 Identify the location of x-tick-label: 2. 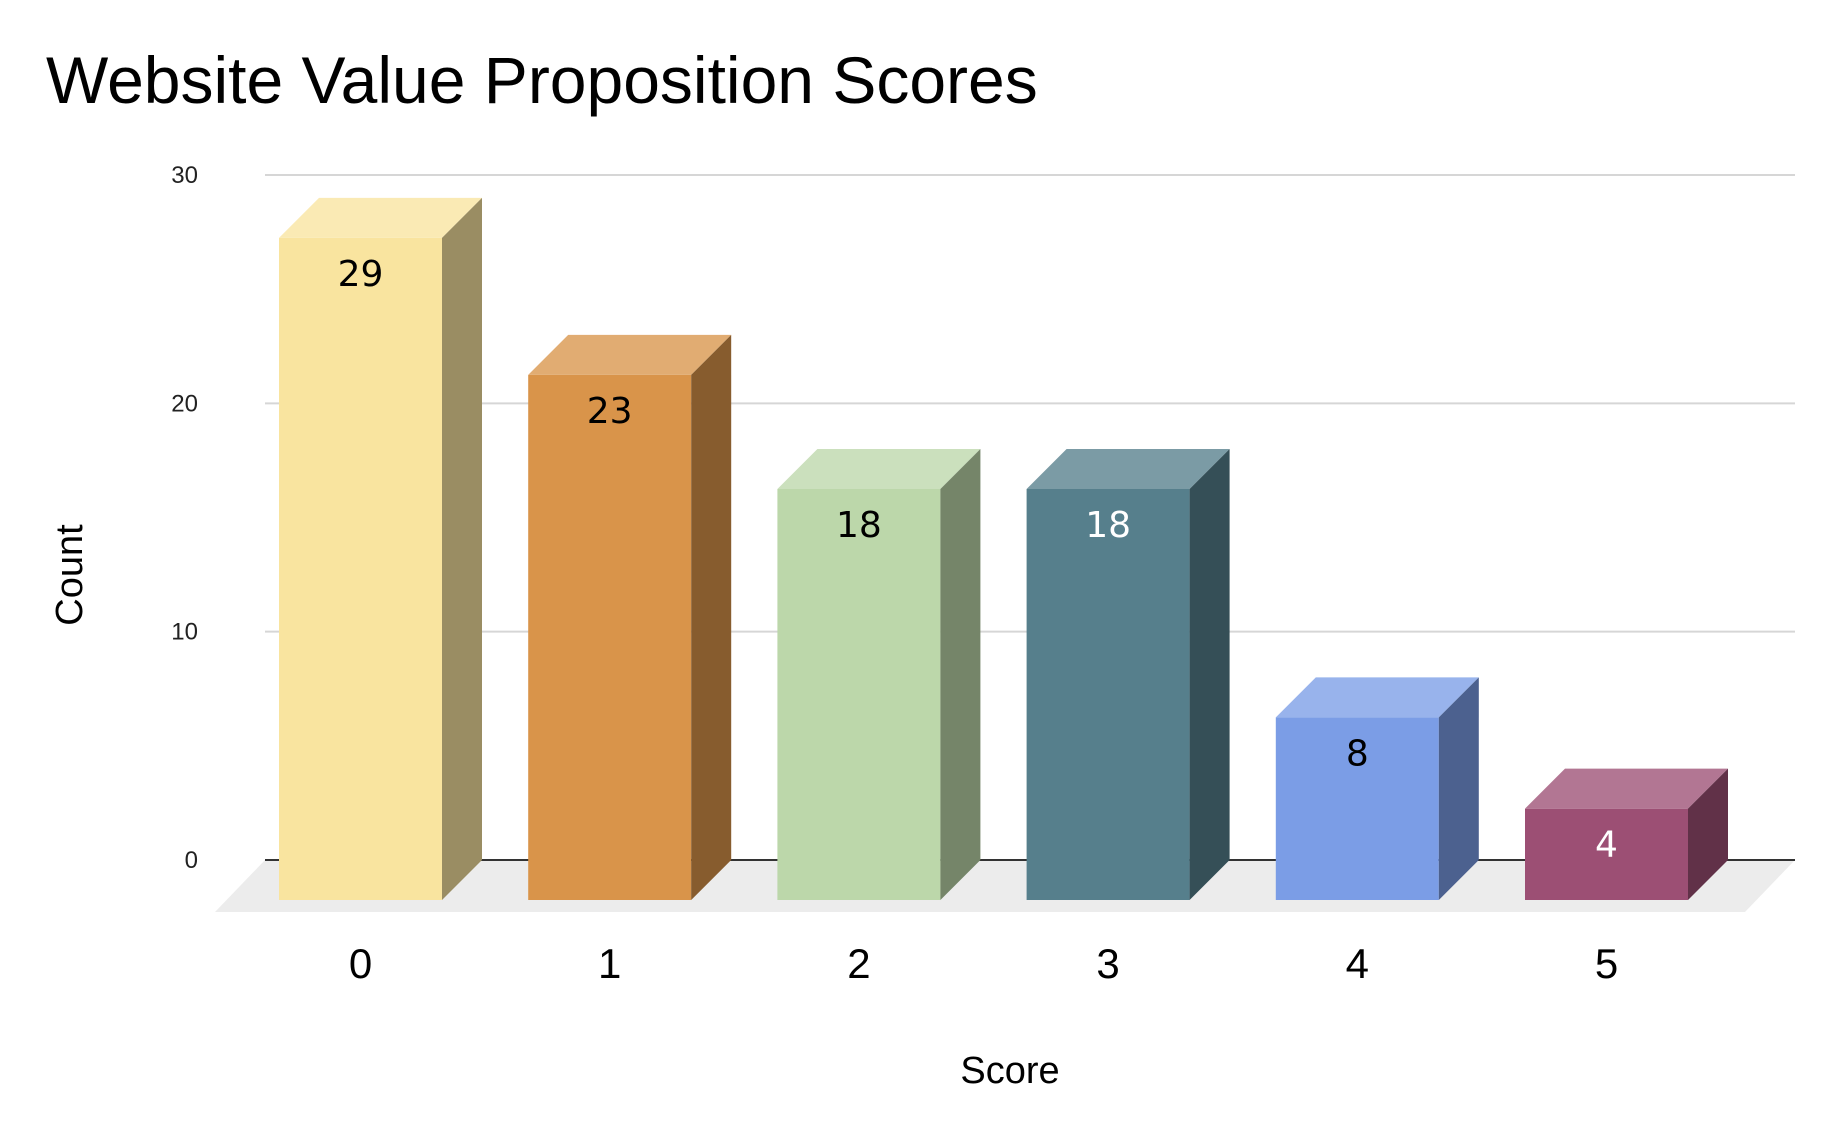
(858, 963).